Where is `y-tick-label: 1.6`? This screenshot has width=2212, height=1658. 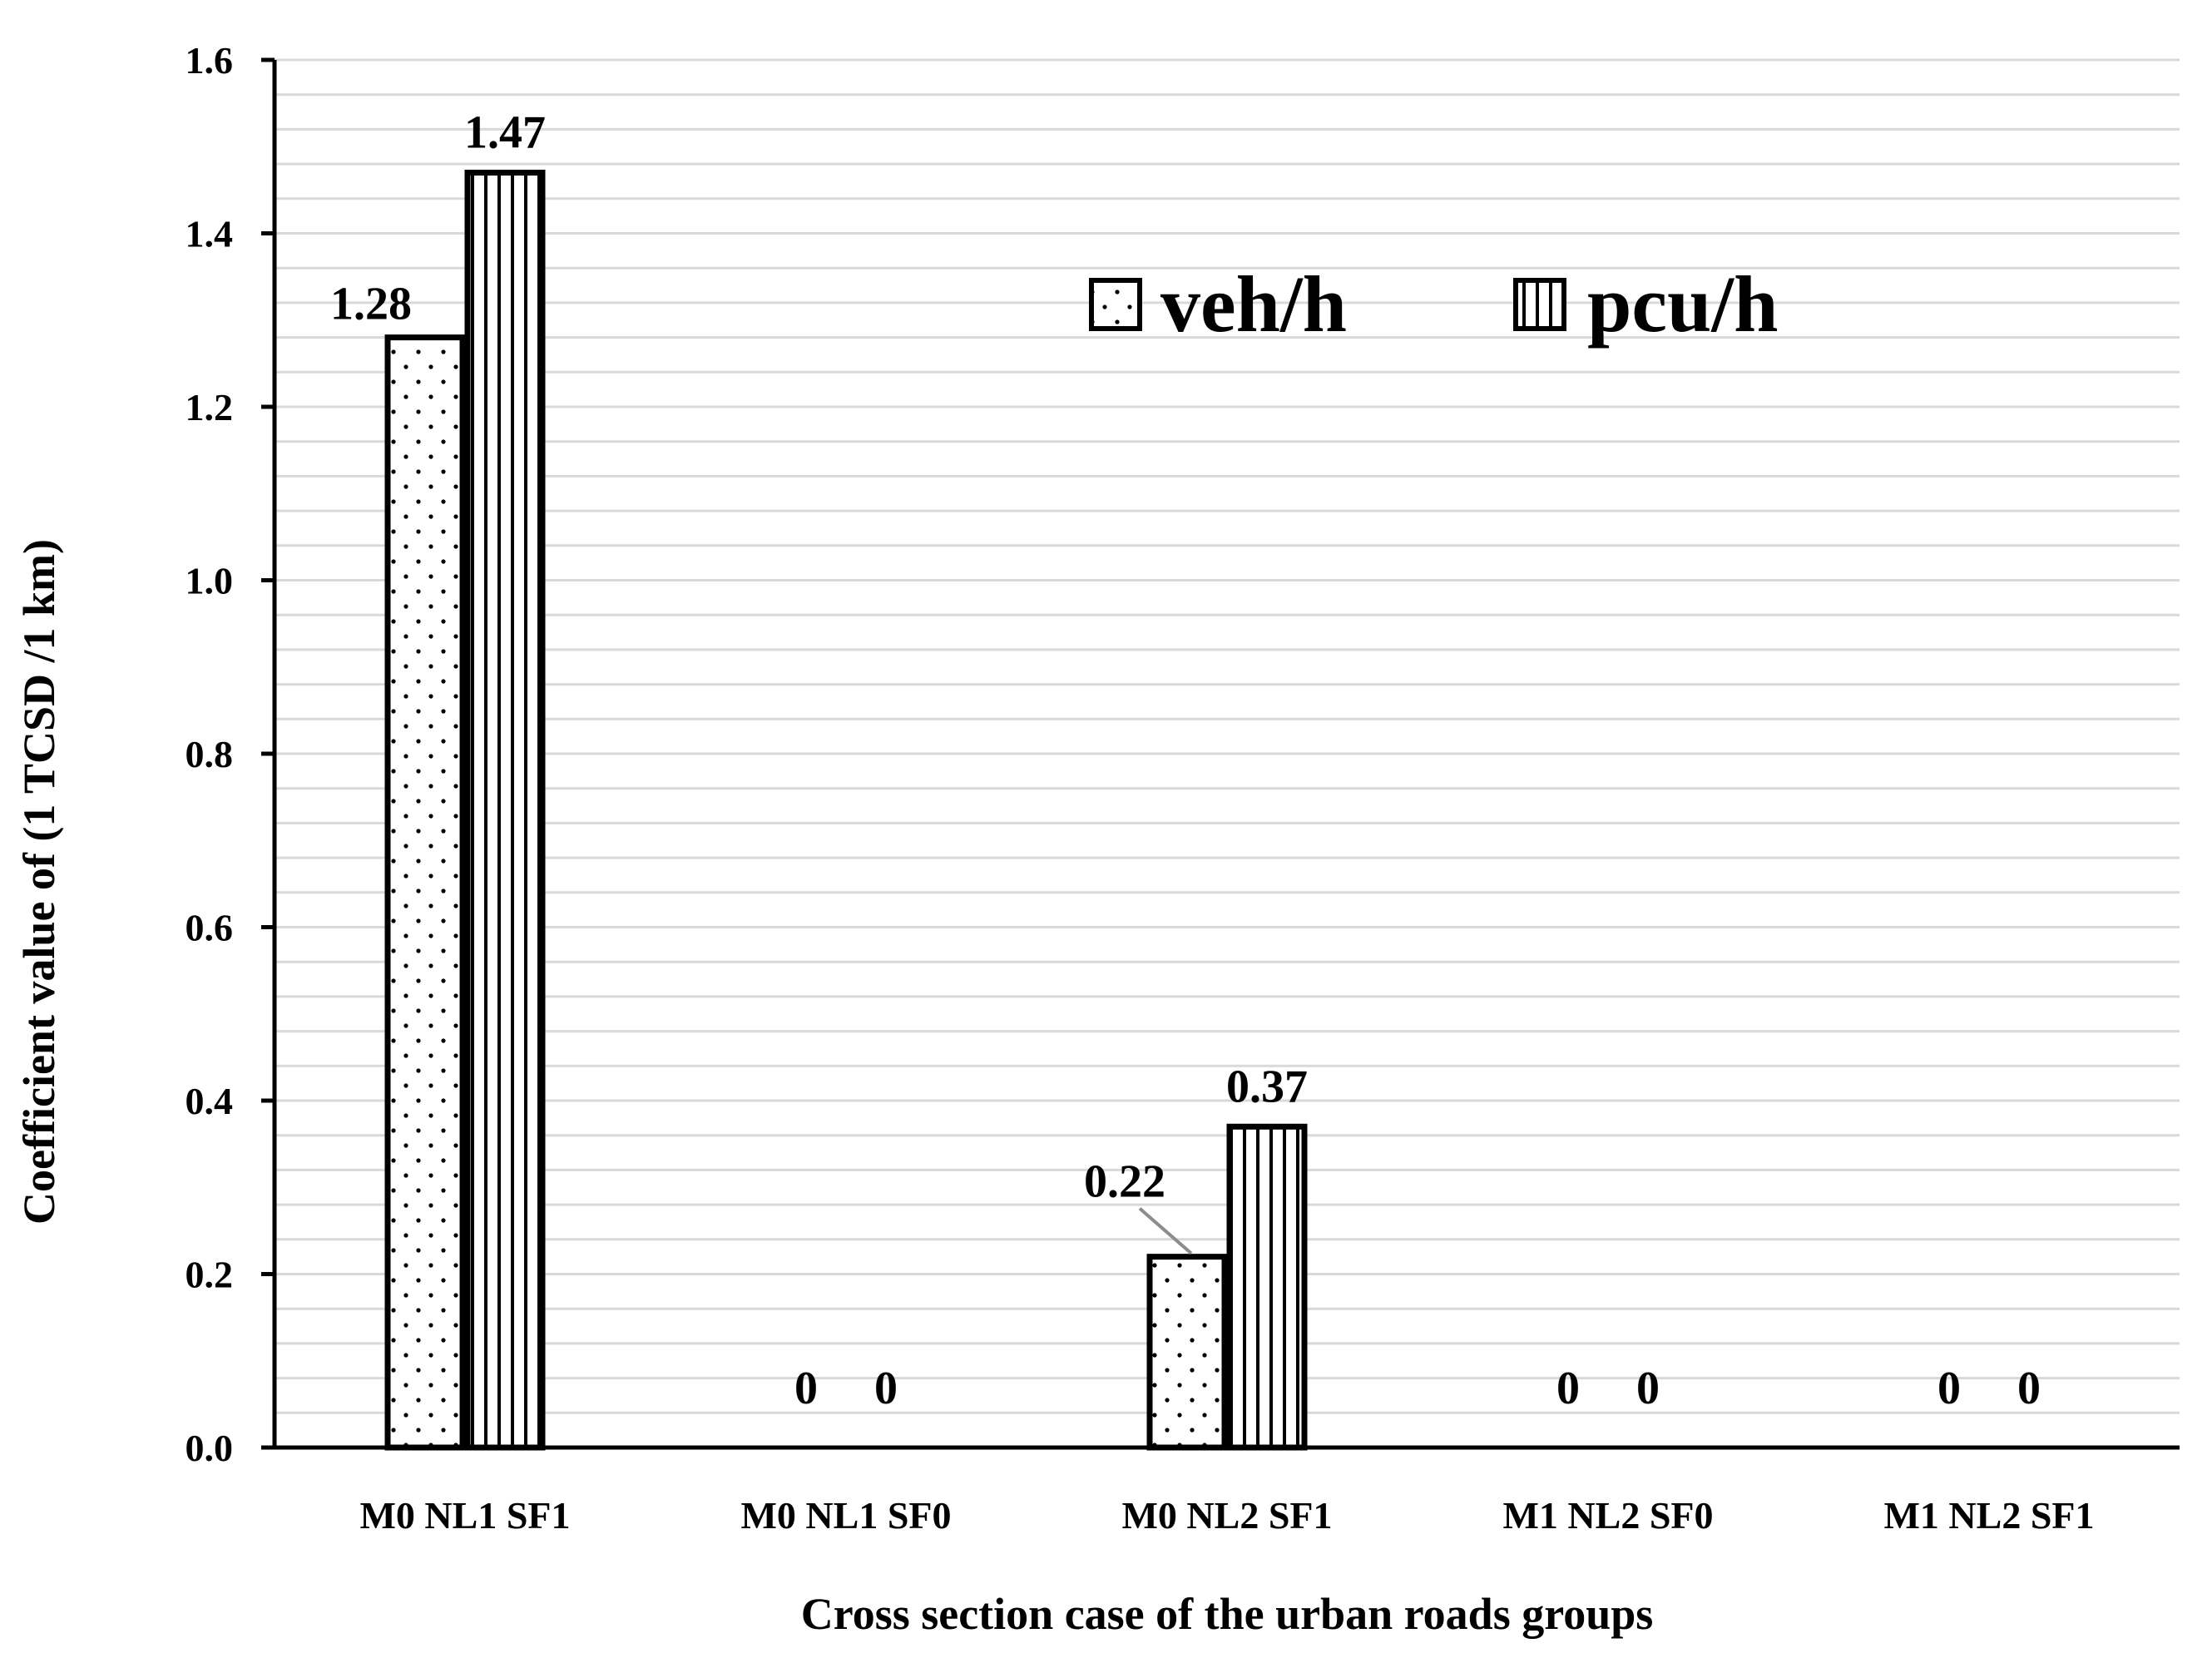
y-tick-label: 1.6 is located at coordinates (210, 60).